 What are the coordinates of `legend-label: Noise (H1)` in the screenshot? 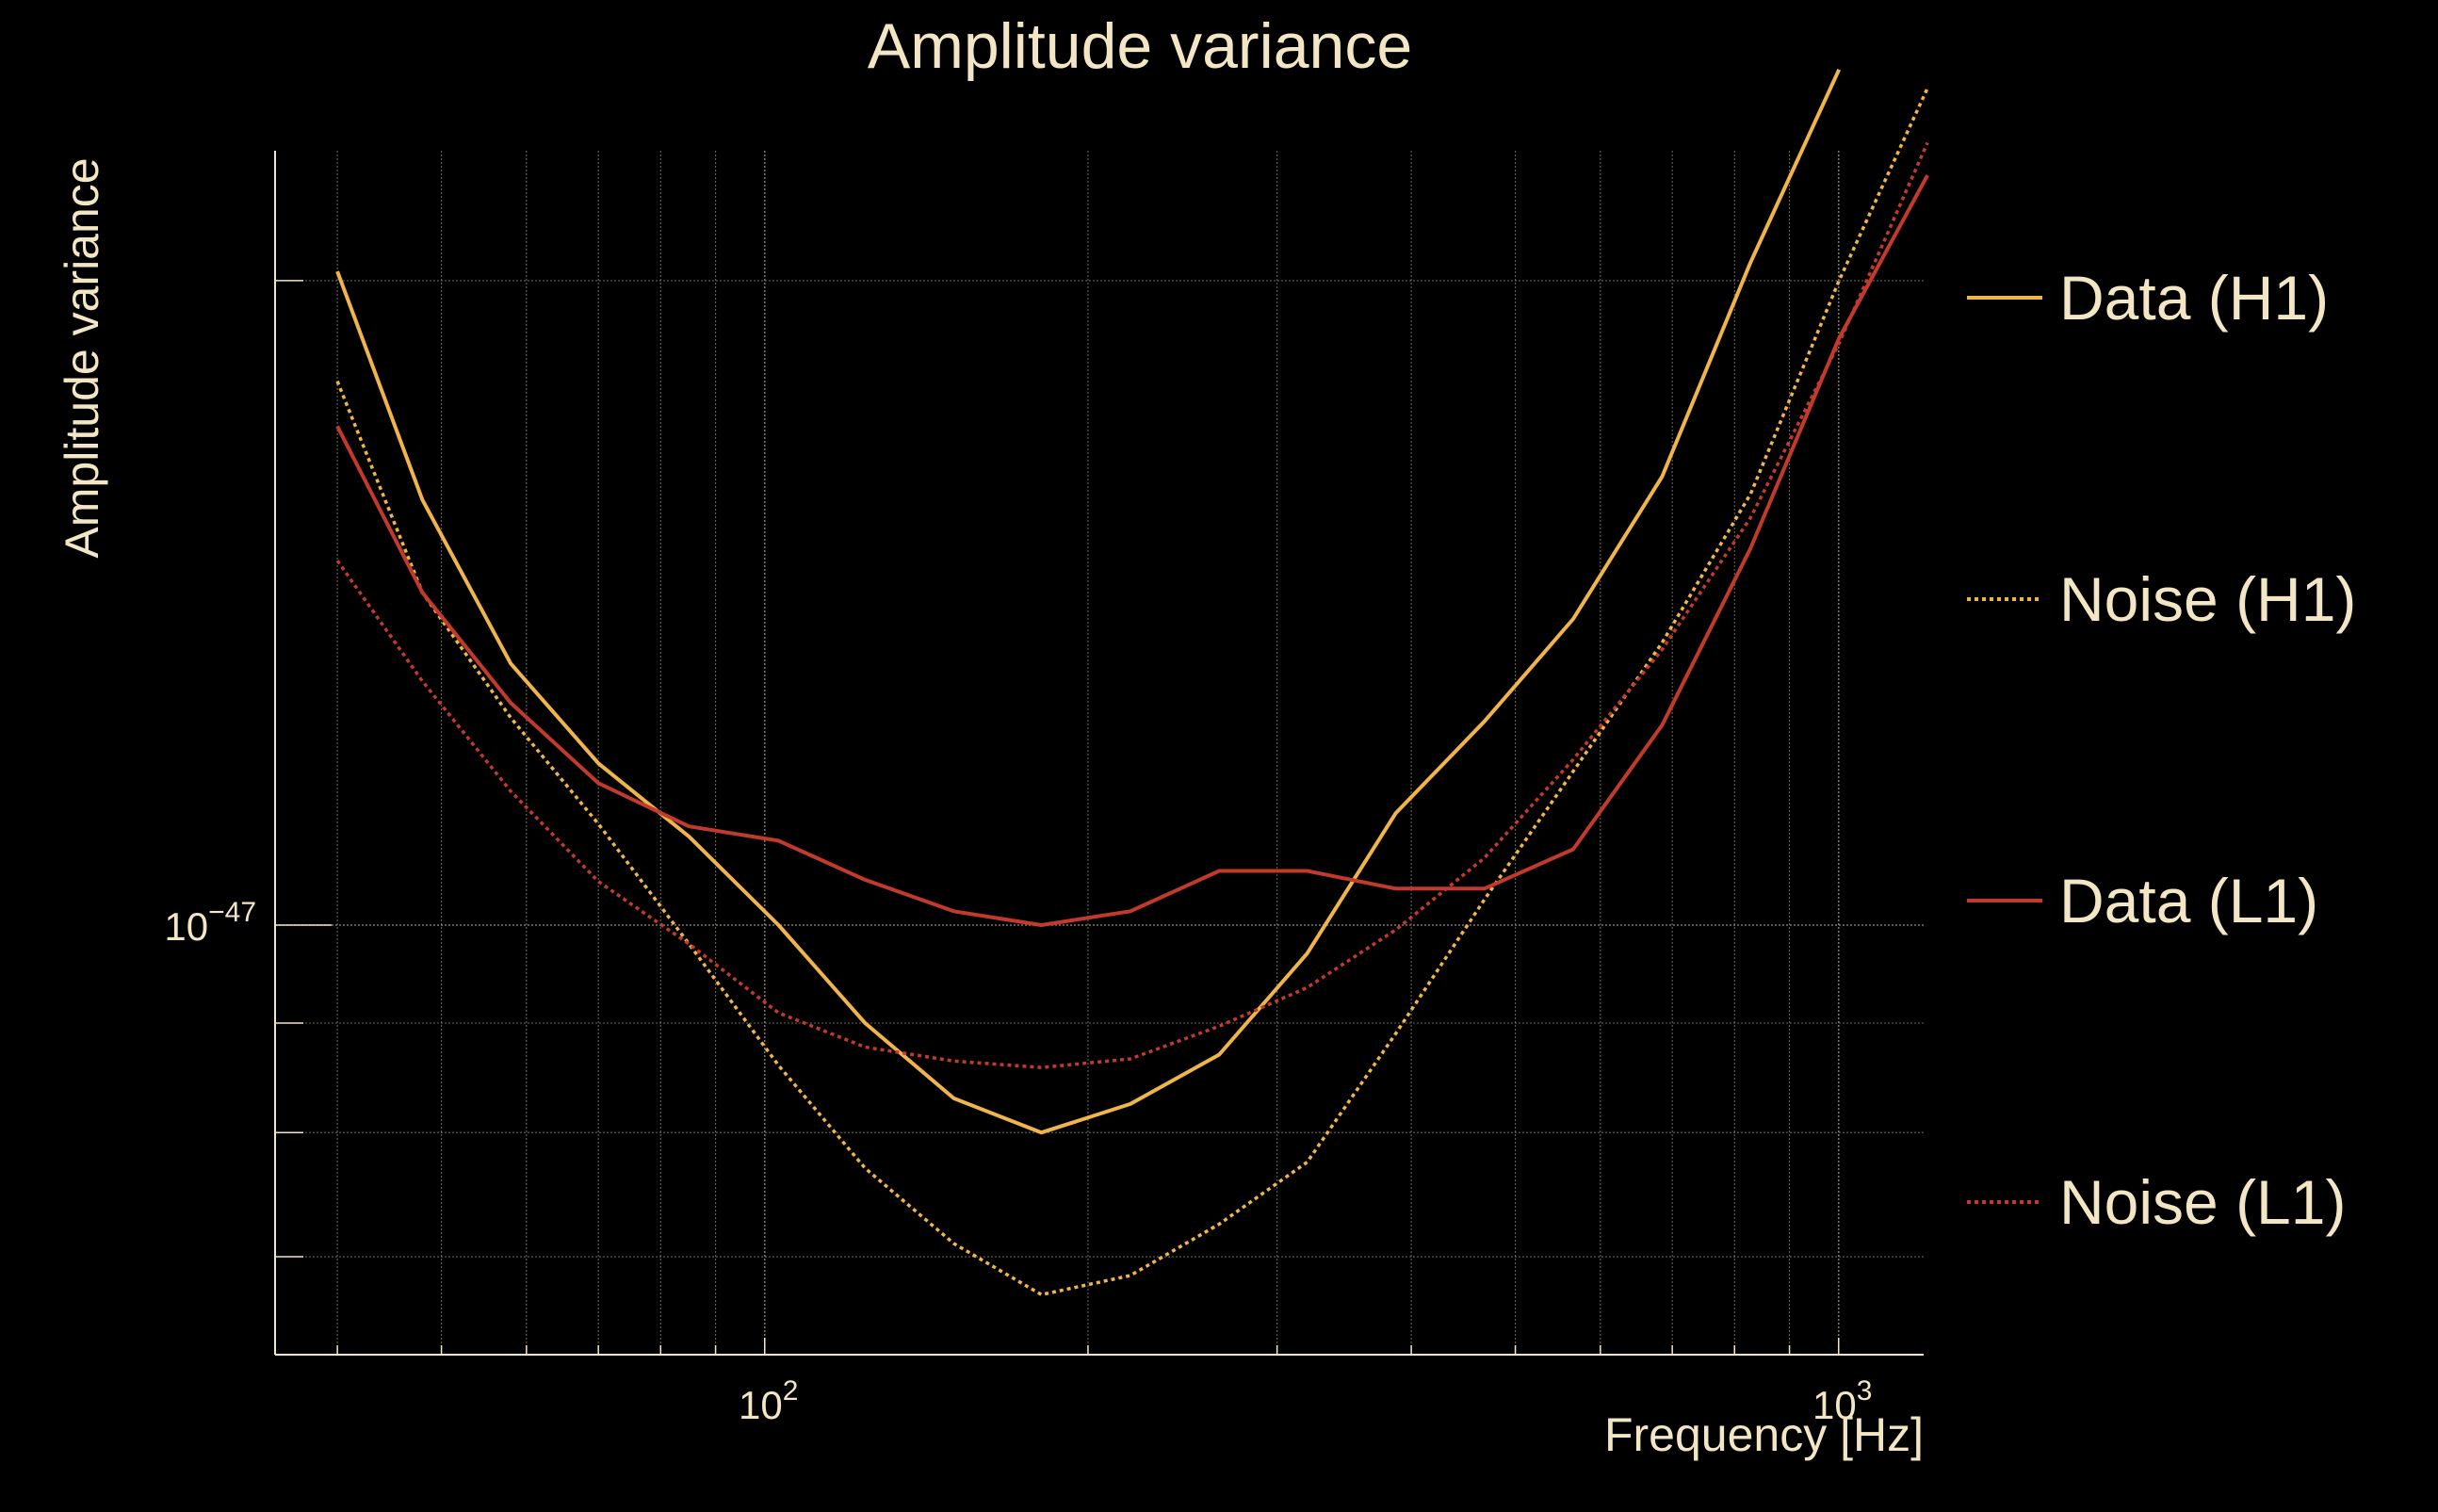 It's located at (2207, 599).